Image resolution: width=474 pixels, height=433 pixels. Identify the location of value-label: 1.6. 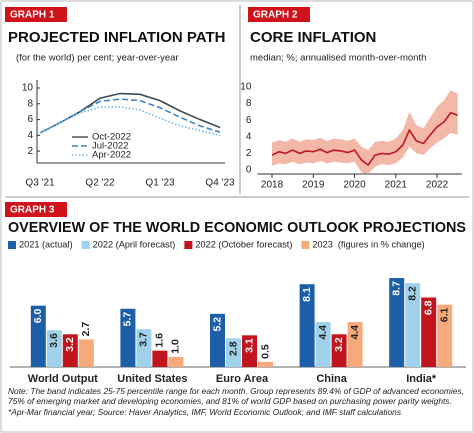
(160, 340).